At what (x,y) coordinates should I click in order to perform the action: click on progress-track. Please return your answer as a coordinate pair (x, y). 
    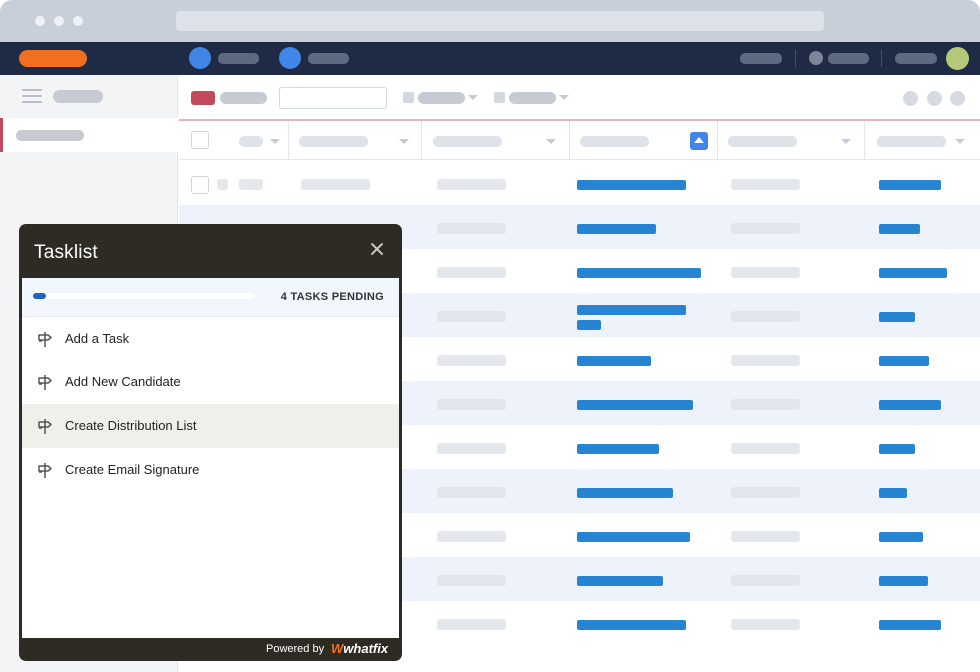
    Looking at the image, I should click on (144, 296).